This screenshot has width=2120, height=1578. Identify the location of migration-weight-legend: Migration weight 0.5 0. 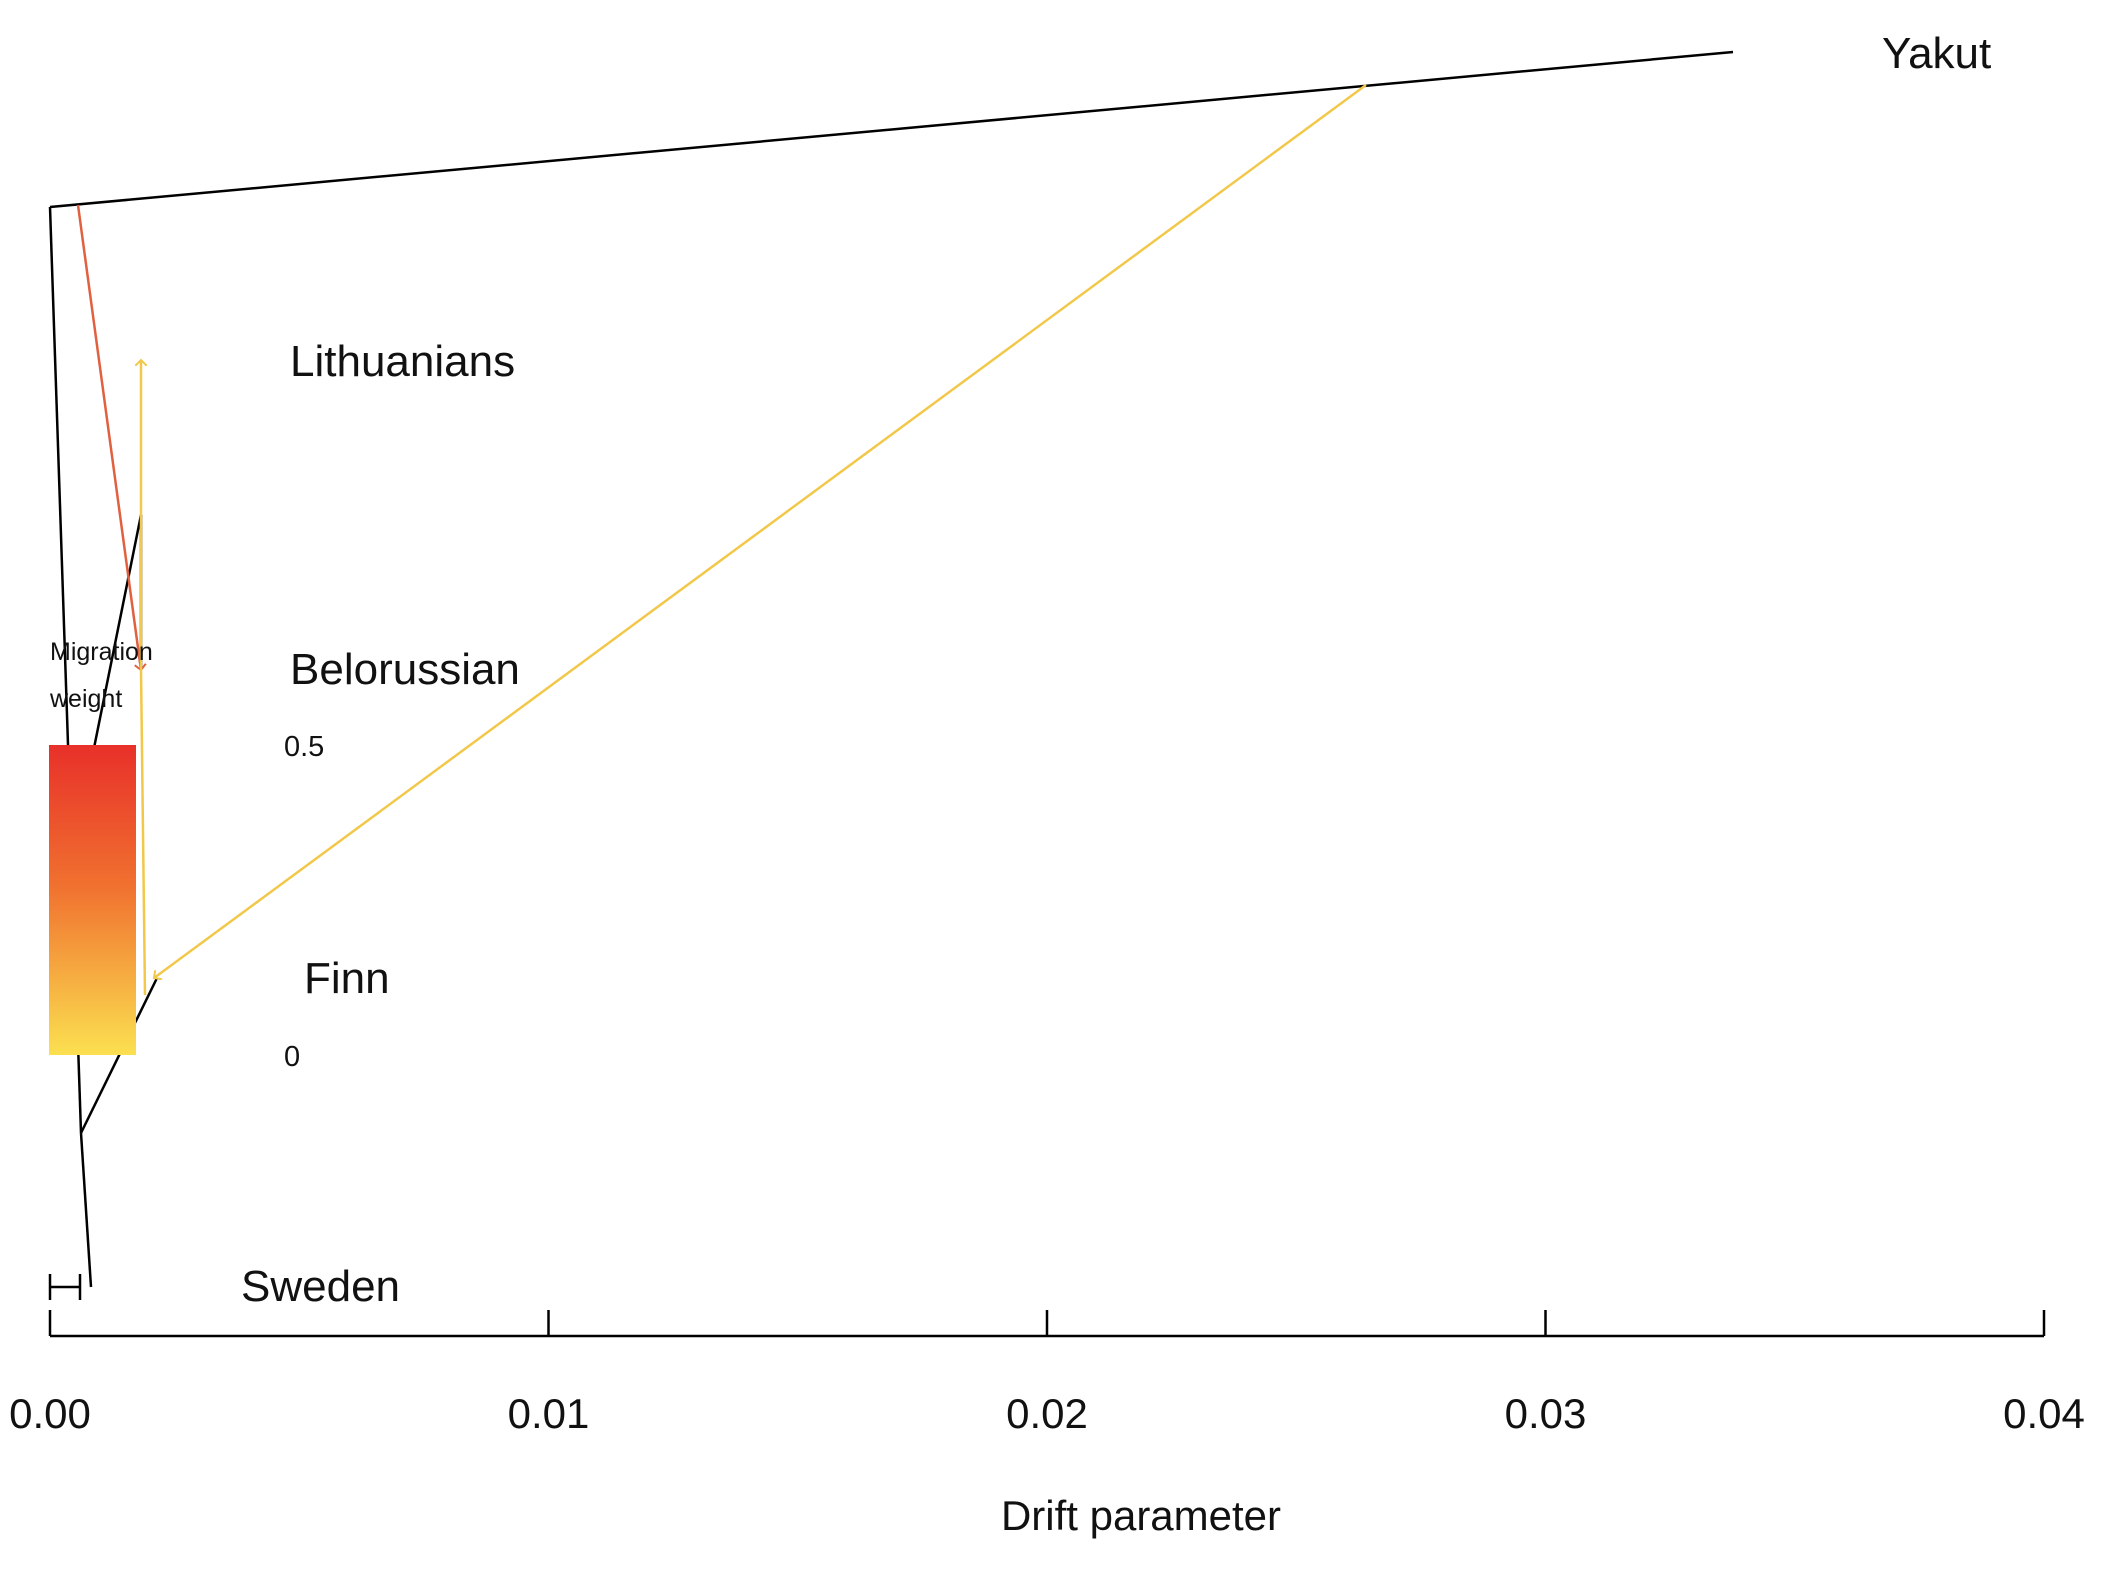
(186, 855).